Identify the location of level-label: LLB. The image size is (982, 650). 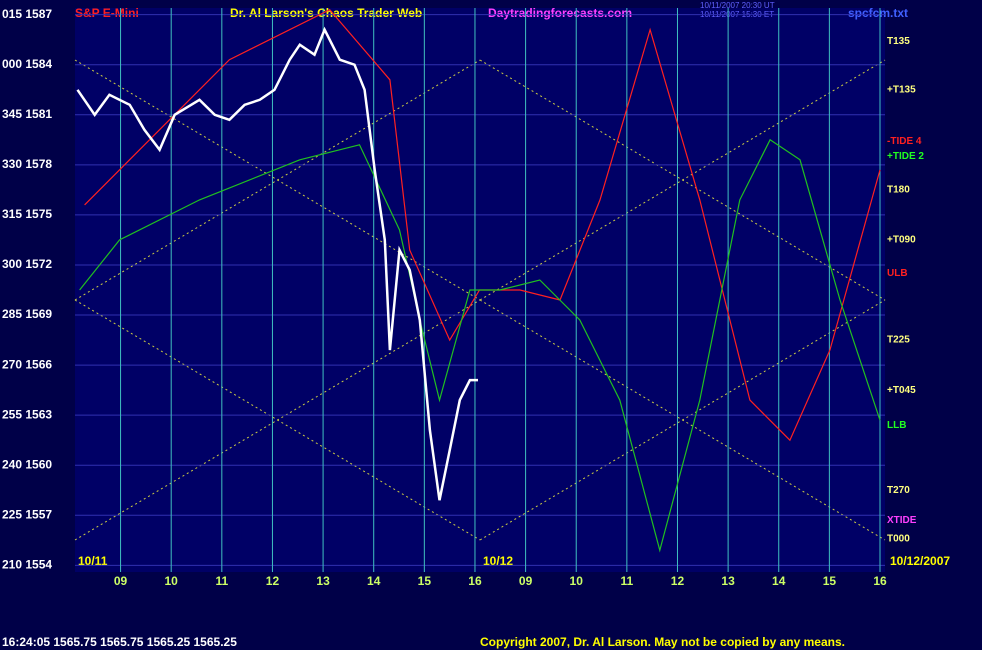
(896, 425).